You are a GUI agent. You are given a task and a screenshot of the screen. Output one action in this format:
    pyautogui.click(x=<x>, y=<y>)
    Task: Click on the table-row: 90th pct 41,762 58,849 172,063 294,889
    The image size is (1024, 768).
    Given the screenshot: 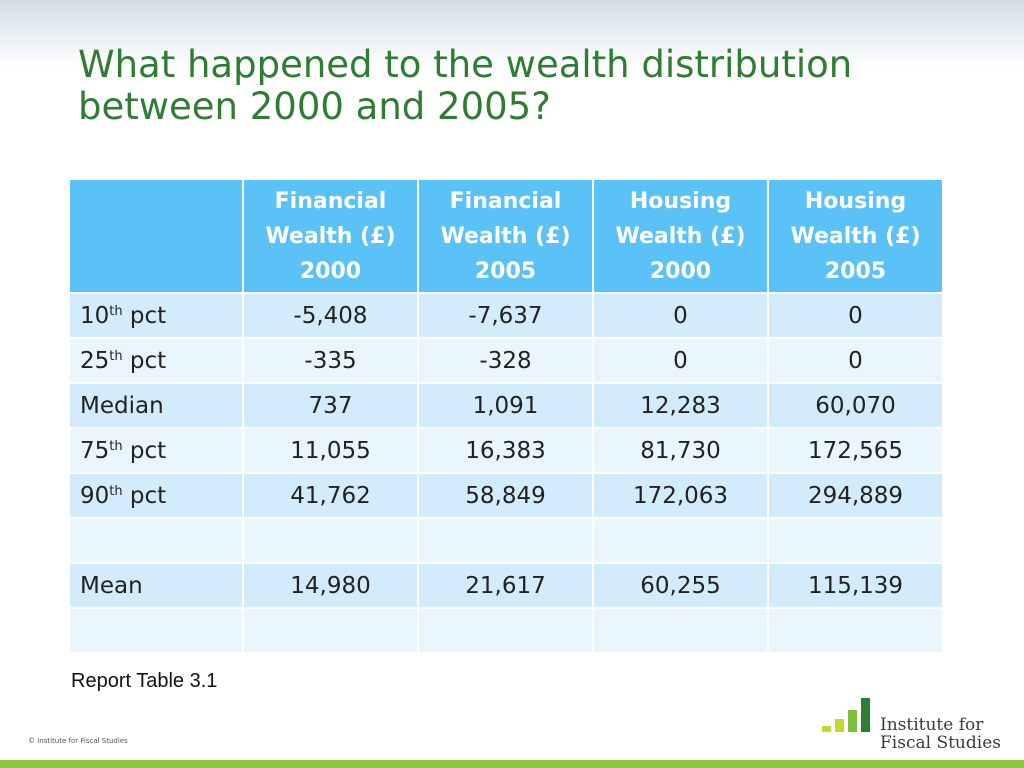 What is the action you would take?
    pyautogui.click(x=506, y=495)
    